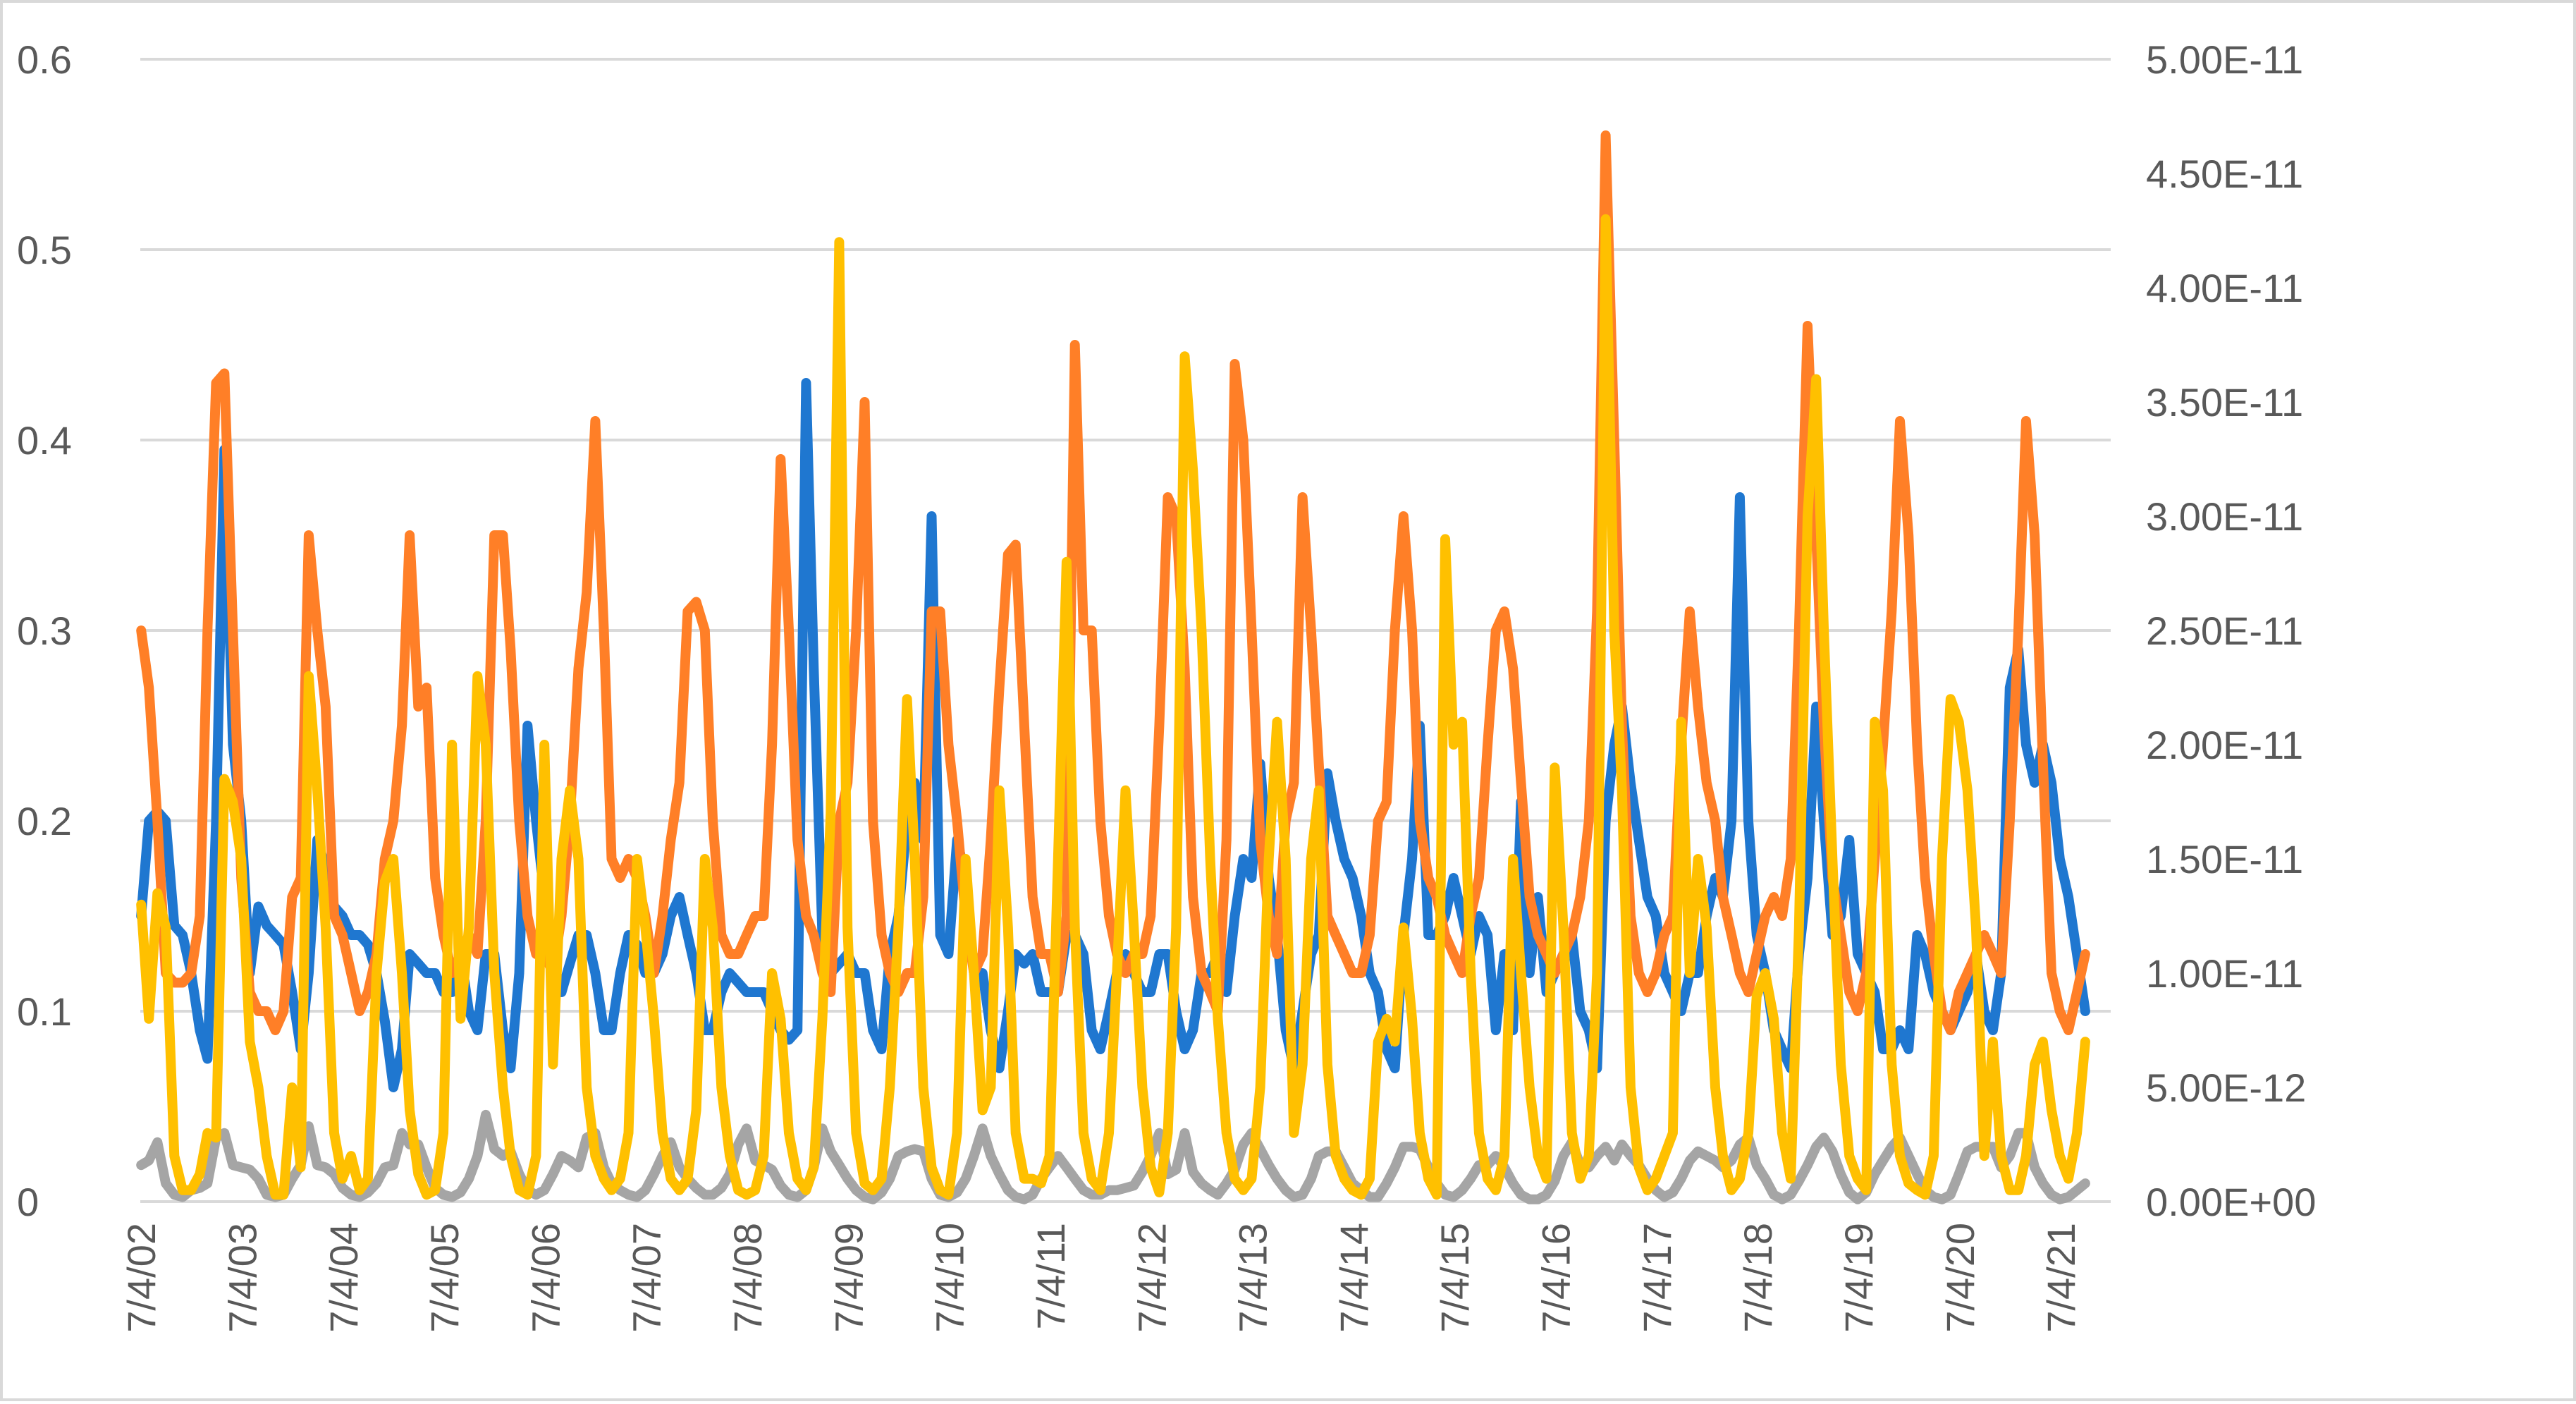 The width and height of the screenshot is (2576, 1404). I want to click on right-axis-tick-label: 4.00E-11, so click(2224, 288).